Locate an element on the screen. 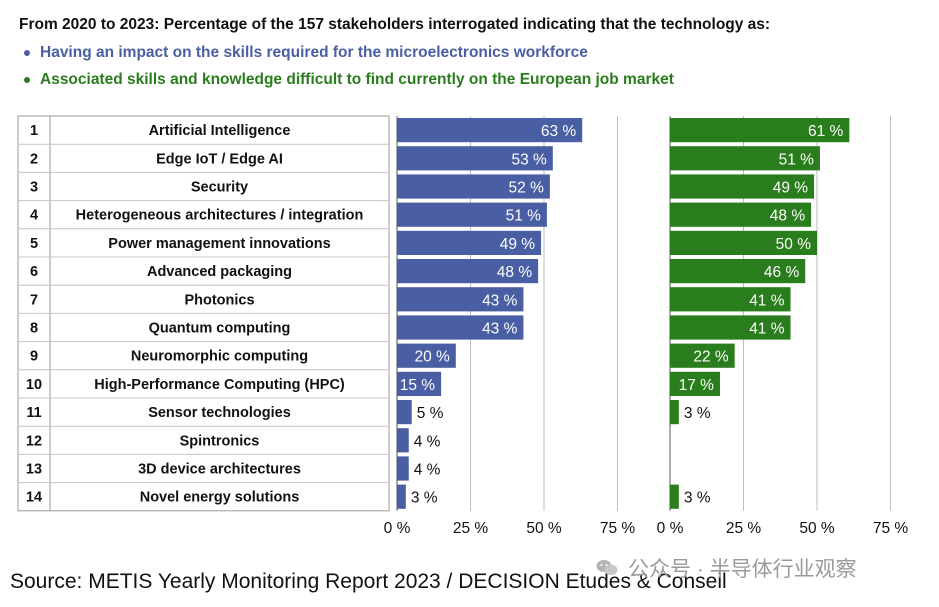 Image resolution: width=939 pixels, height=607 pixels. rank-label: 9 is located at coordinates (34, 357).